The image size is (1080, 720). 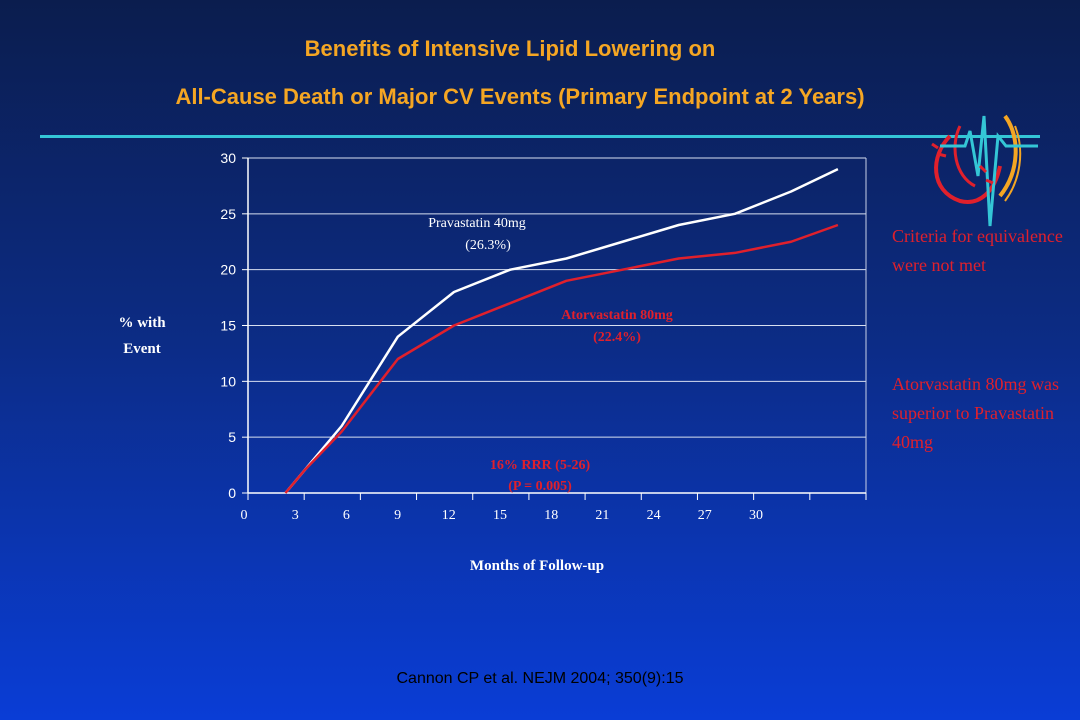 What do you see at coordinates (488, 245) in the screenshot?
I see `pravastatin-series-label: (26.3%)` at bounding box center [488, 245].